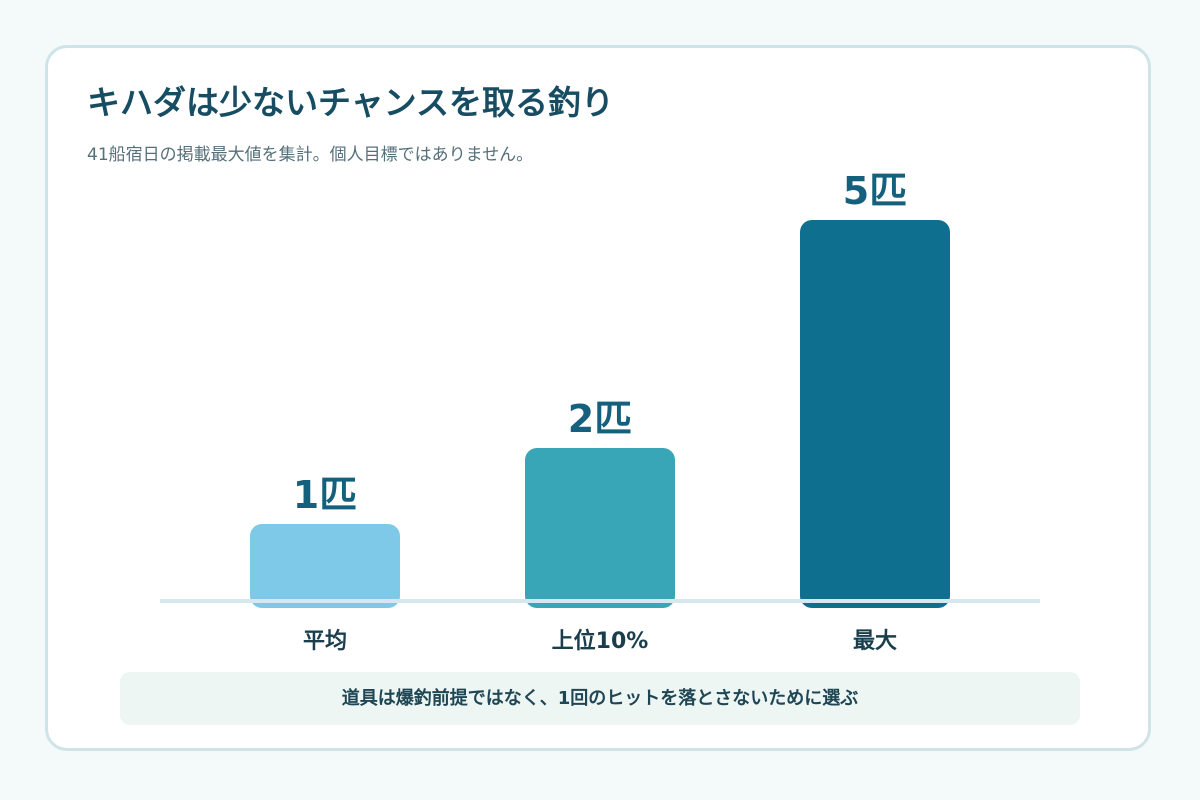 The width and height of the screenshot is (1200, 800). Describe the element at coordinates (600, 641) in the screenshot. I see `category-label-2: 上位10%` at that location.